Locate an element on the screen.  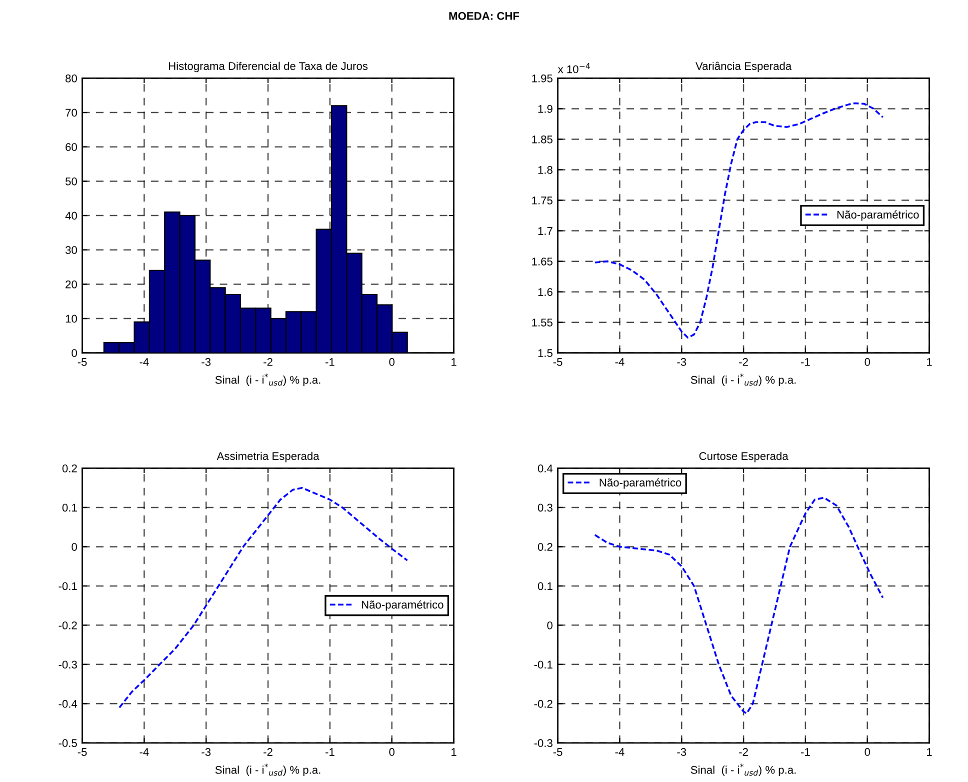
y-tick-label: -0.5 is located at coordinates (67, 743).